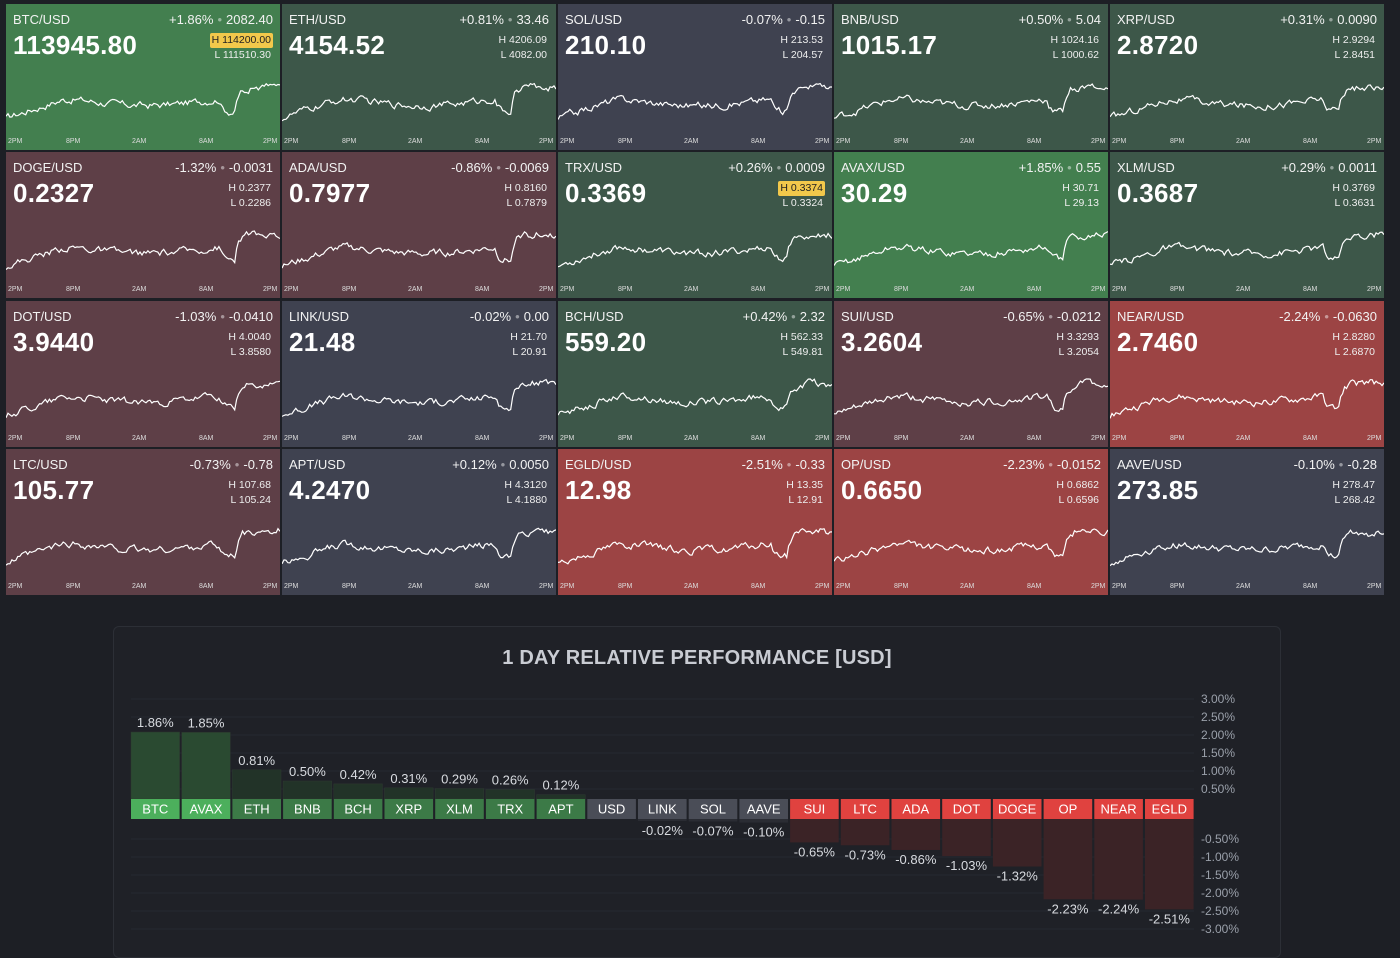 Image resolution: width=1400 pixels, height=958 pixels. I want to click on category-label: ADA, so click(915, 809).